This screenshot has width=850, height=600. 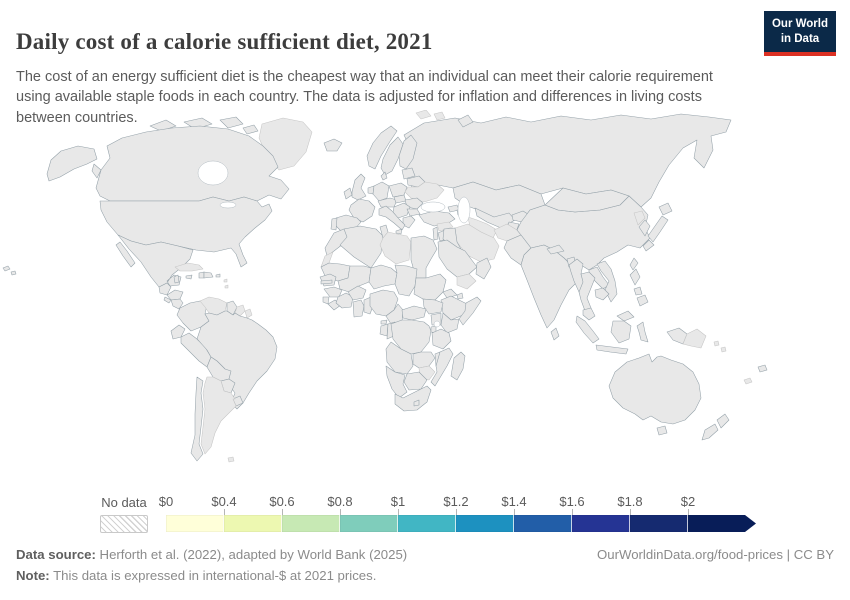 I want to click on country-denmark, so click(x=384, y=176).